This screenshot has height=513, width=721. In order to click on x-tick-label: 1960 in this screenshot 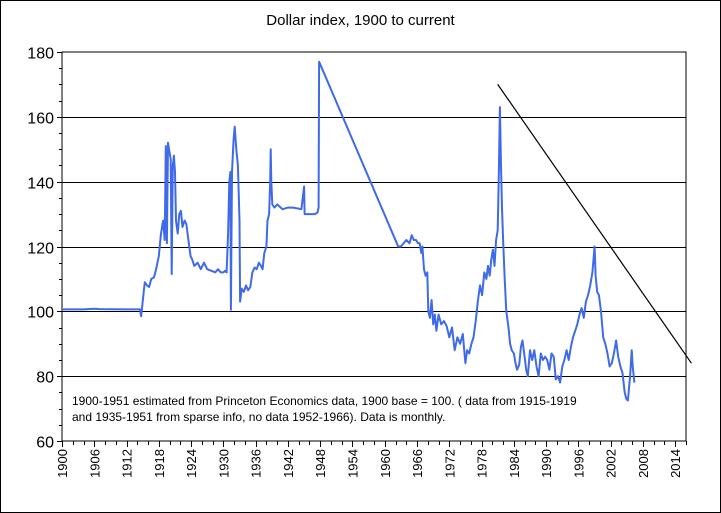, I will do `click(385, 463)`.